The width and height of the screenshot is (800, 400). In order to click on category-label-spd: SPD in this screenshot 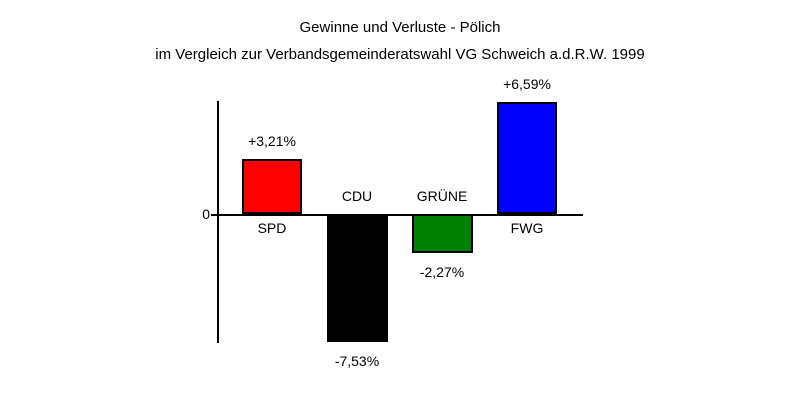, I will do `click(272, 228)`.